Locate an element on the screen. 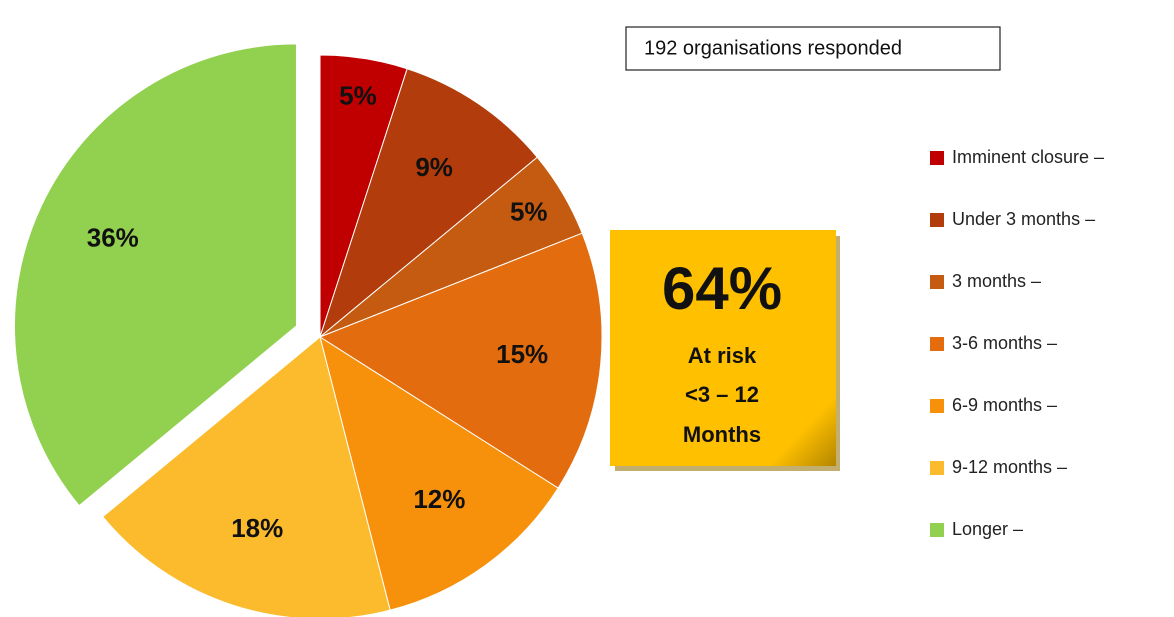 The image size is (1174, 617). legend-label: 9-12 months – is located at coordinates (1009, 467).